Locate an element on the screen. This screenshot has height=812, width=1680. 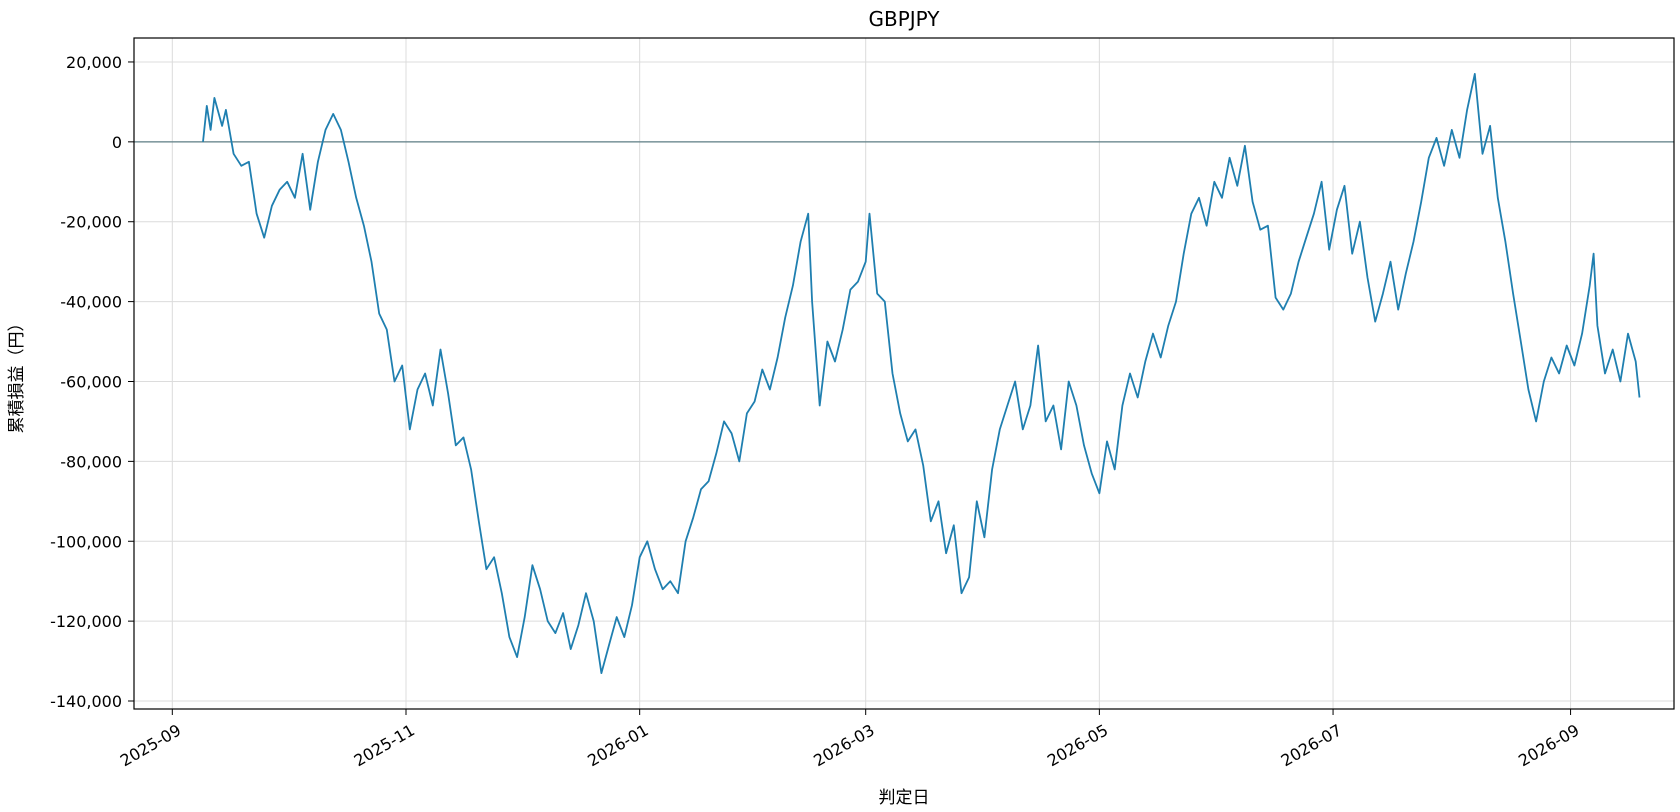
chart-title: GBPJPY is located at coordinates (904, 19).